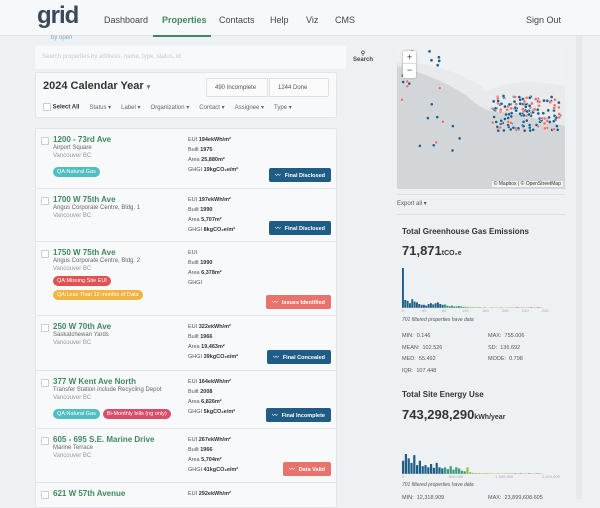 The width and height of the screenshot is (600, 508). I want to click on export-all-dropdown: Export all ▾, so click(412, 203).